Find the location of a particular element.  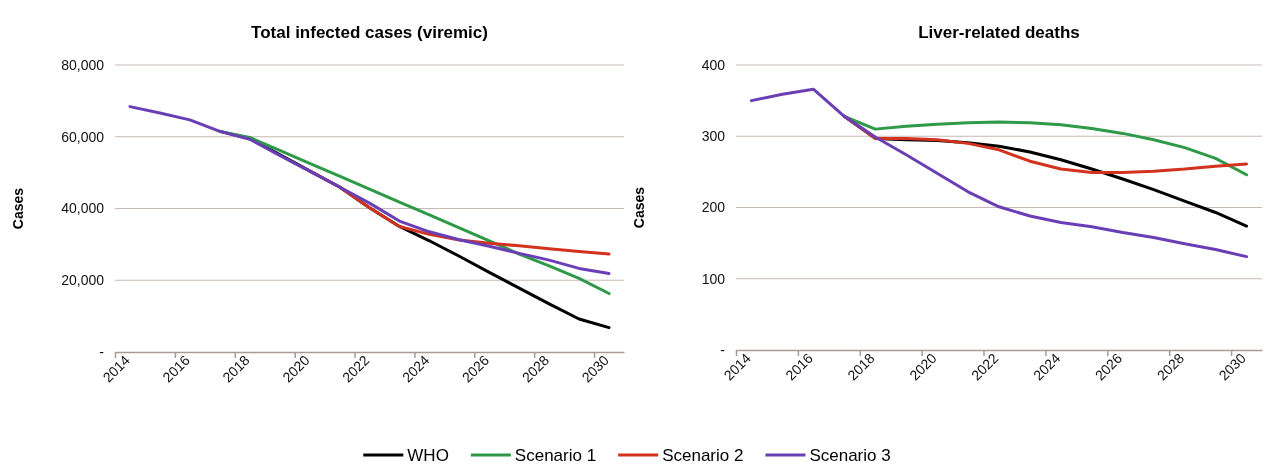

legend-label: Scenario 1 is located at coordinates (555, 455).